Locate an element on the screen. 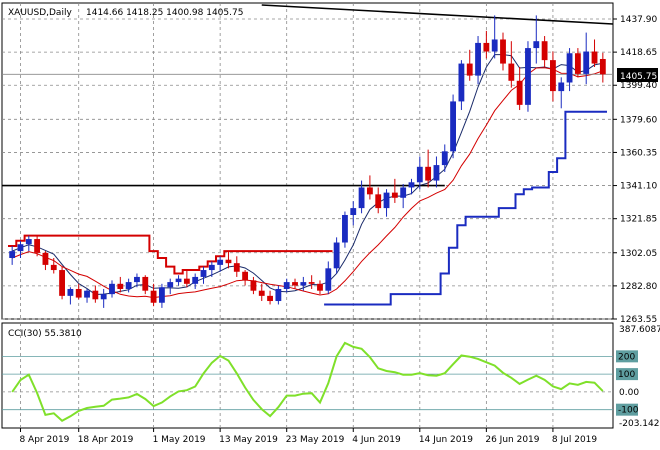 This screenshot has height=450, width=660. time-tick-label: 8 Apr 2019 is located at coordinates (44, 440).